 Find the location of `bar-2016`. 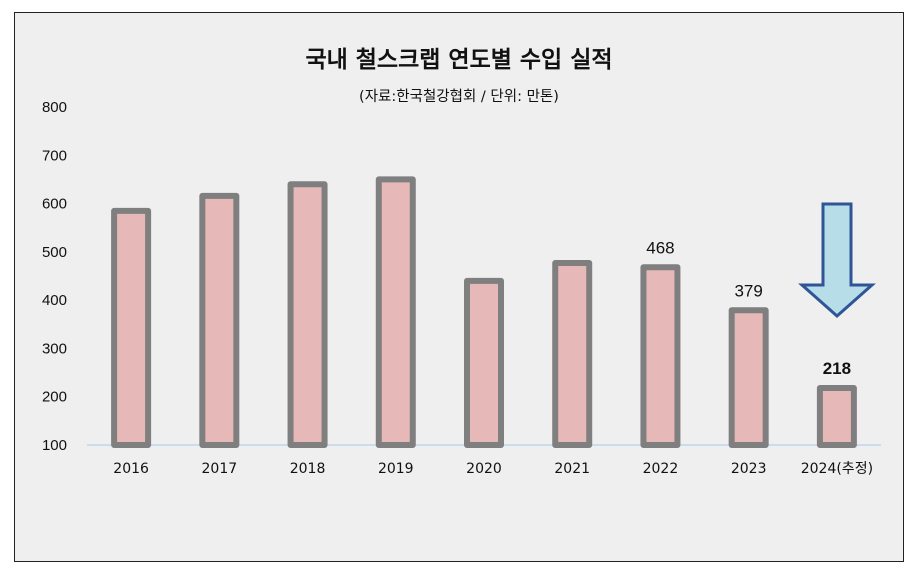

bar-2016 is located at coordinates (131, 327).